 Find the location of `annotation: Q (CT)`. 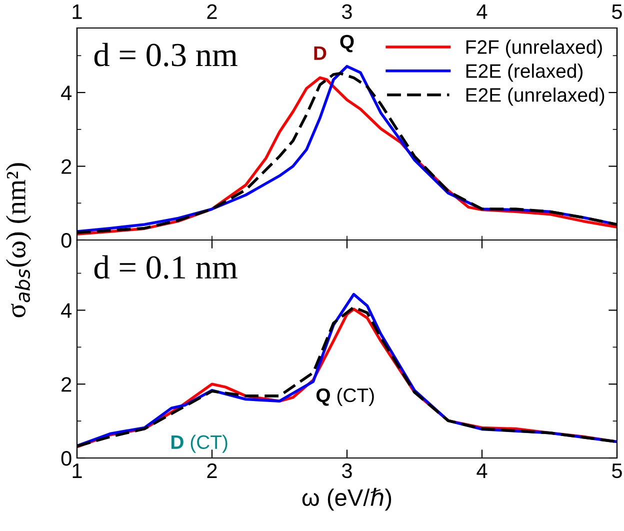

annotation: Q (CT) is located at coordinates (345, 397).